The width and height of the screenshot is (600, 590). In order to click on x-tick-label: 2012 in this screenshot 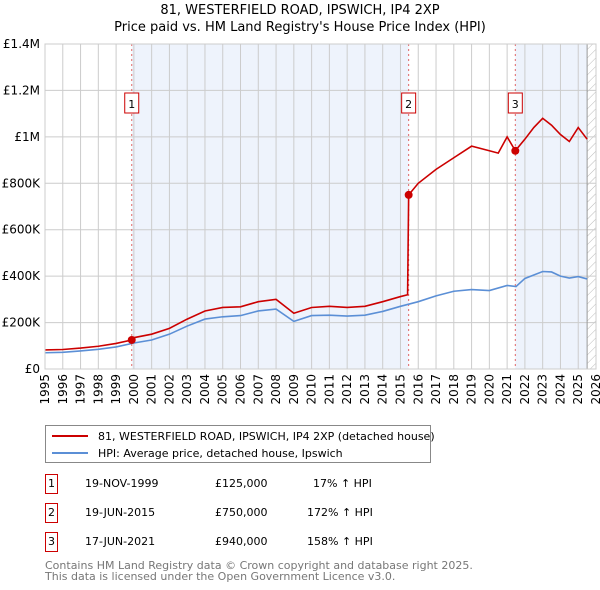, I will do `click(347, 389)`.